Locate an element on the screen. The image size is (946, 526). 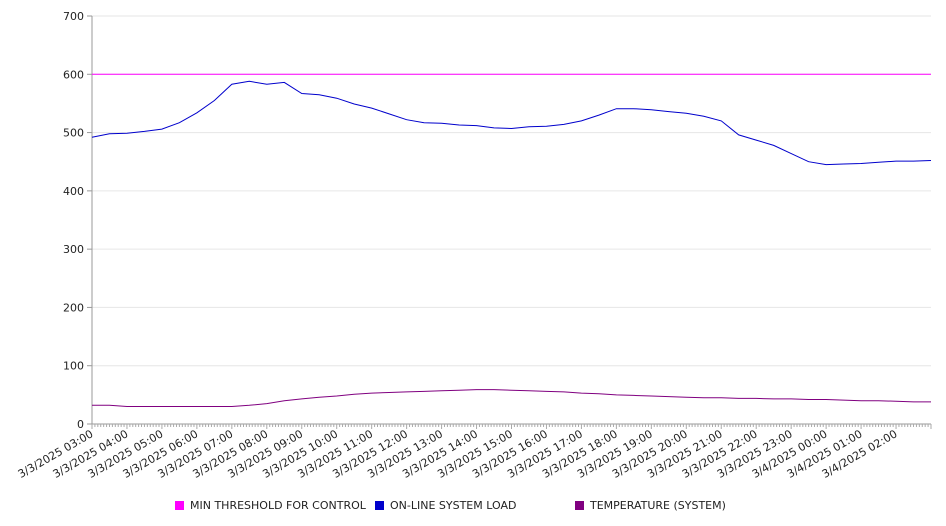
y-tick-label: 200 is located at coordinates (73, 307).